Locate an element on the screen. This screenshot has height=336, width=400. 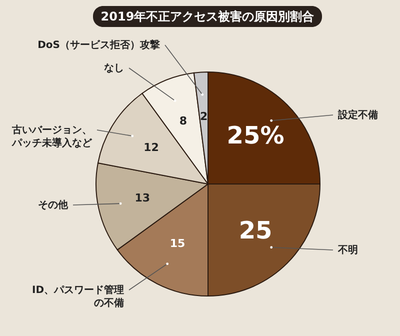
slice-label: ID、パスワード管理の不備 is located at coordinates (78, 296).